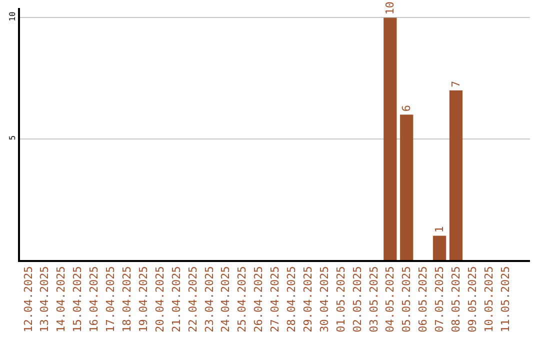  What do you see at coordinates (423, 299) in the screenshot?
I see `x-tick-label: 06.05.2025` at bounding box center [423, 299].